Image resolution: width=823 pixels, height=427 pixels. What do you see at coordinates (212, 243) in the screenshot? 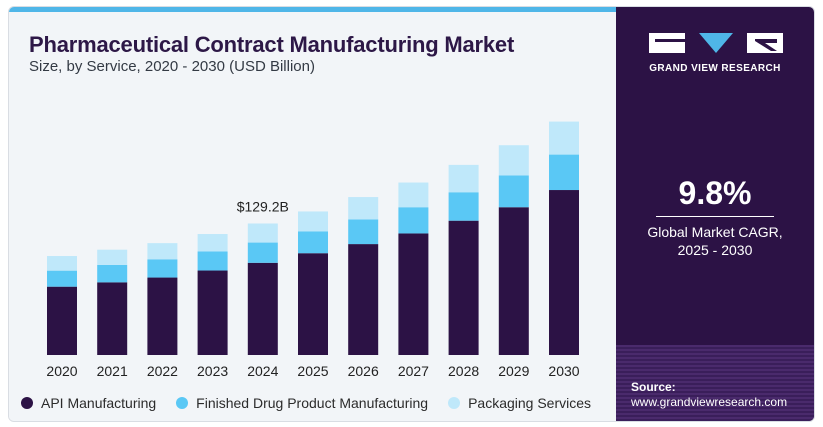
I see `bar-packaging-2023` at bounding box center [212, 243].